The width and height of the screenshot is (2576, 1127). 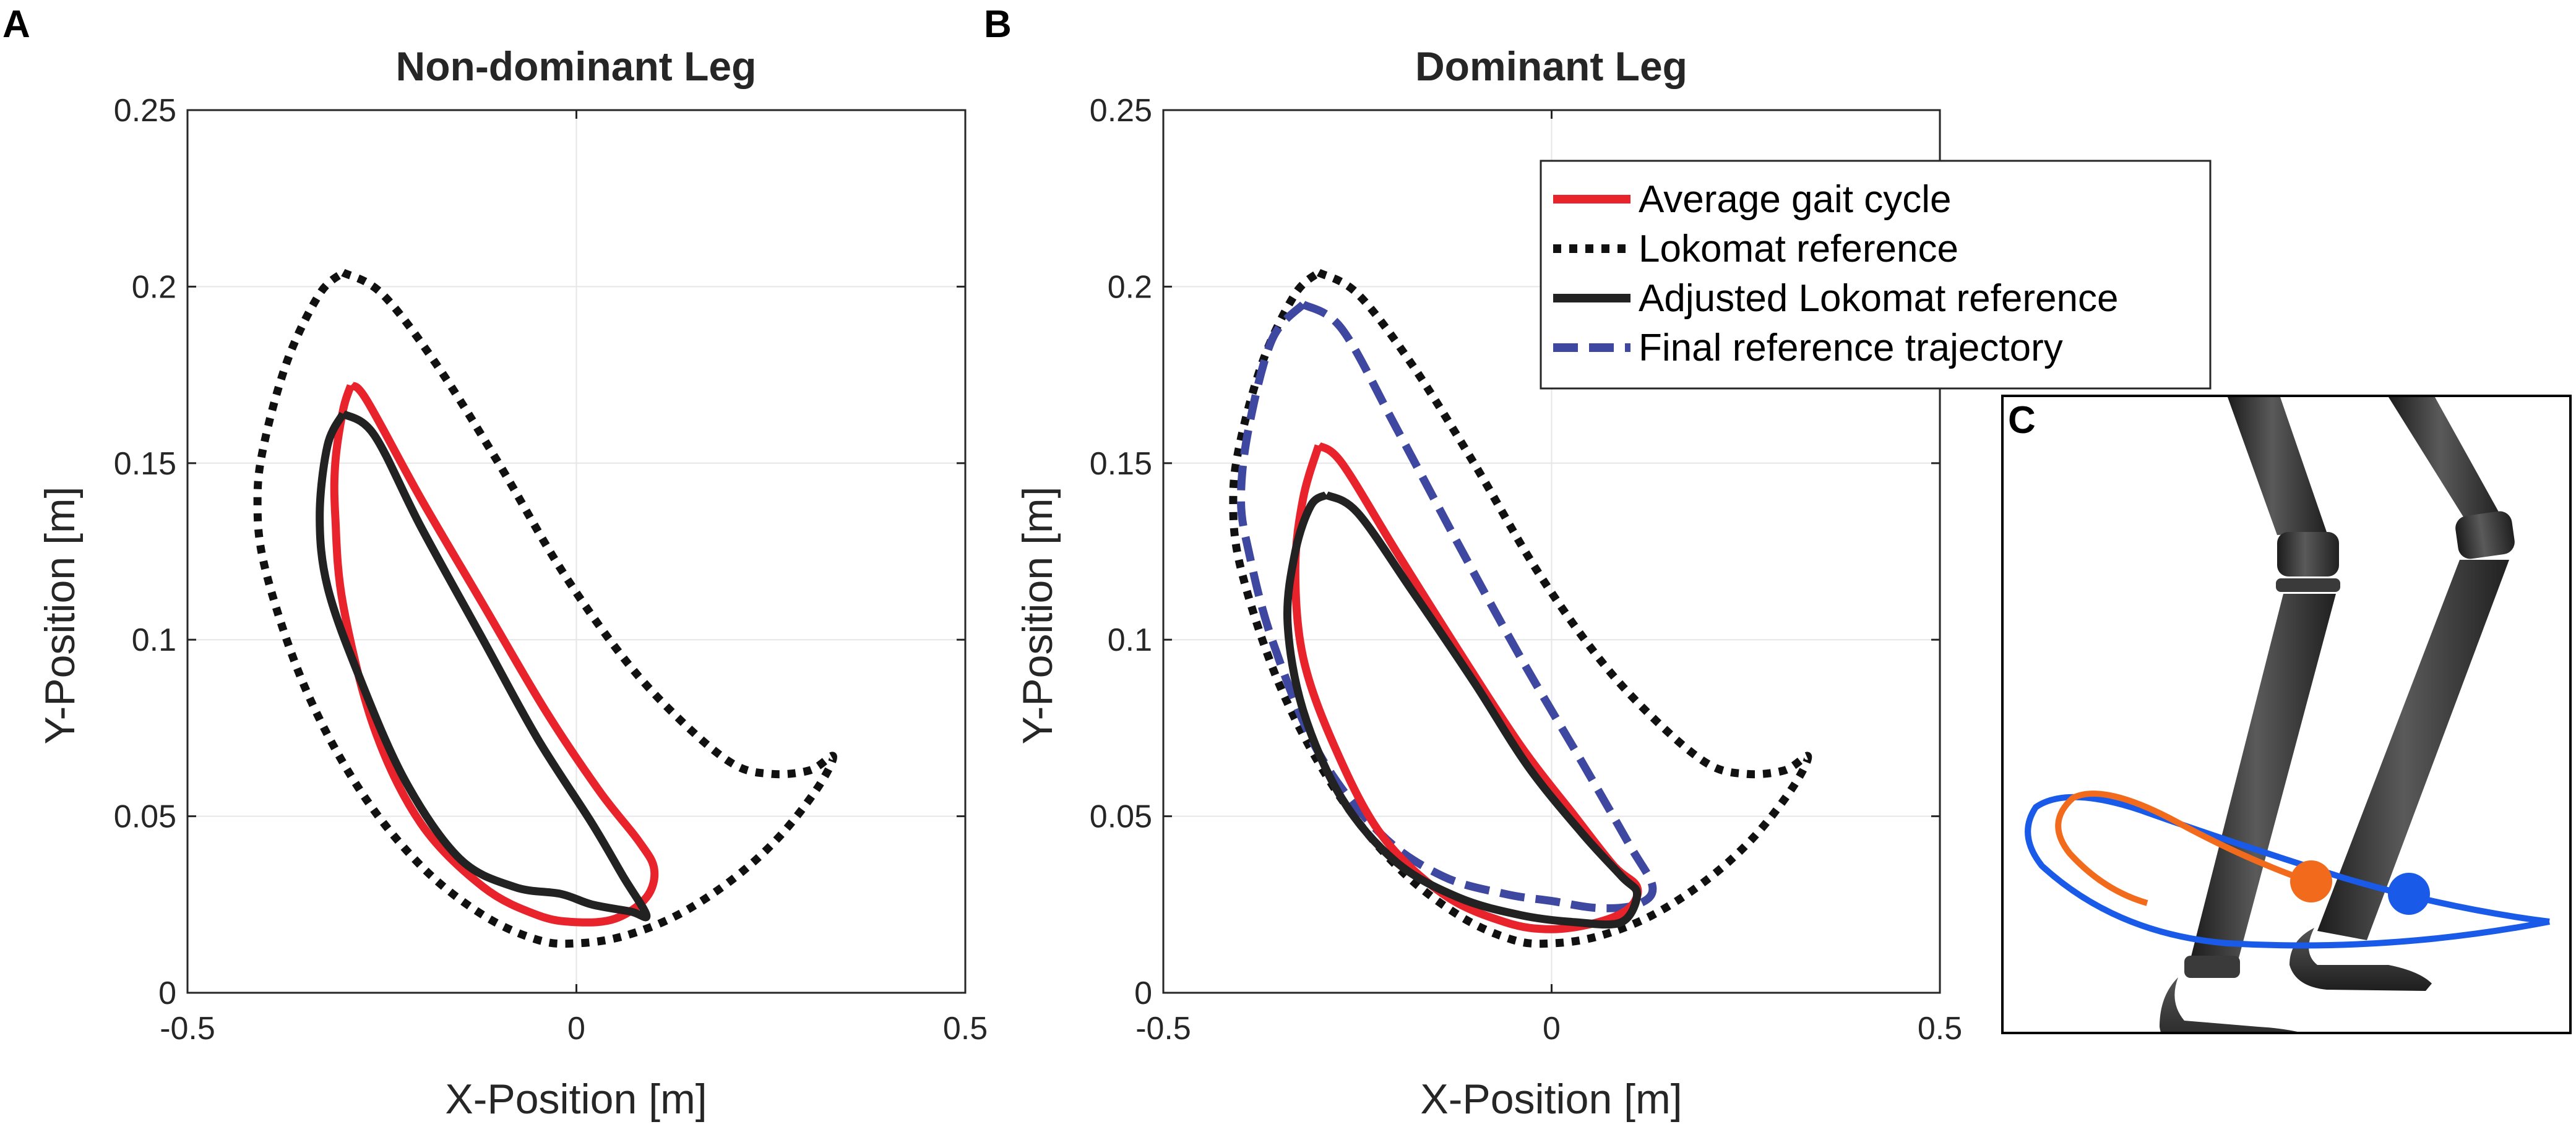 What do you see at coordinates (2402, 694) in the screenshot?
I see `mannequin-leg-right` at bounding box center [2402, 694].